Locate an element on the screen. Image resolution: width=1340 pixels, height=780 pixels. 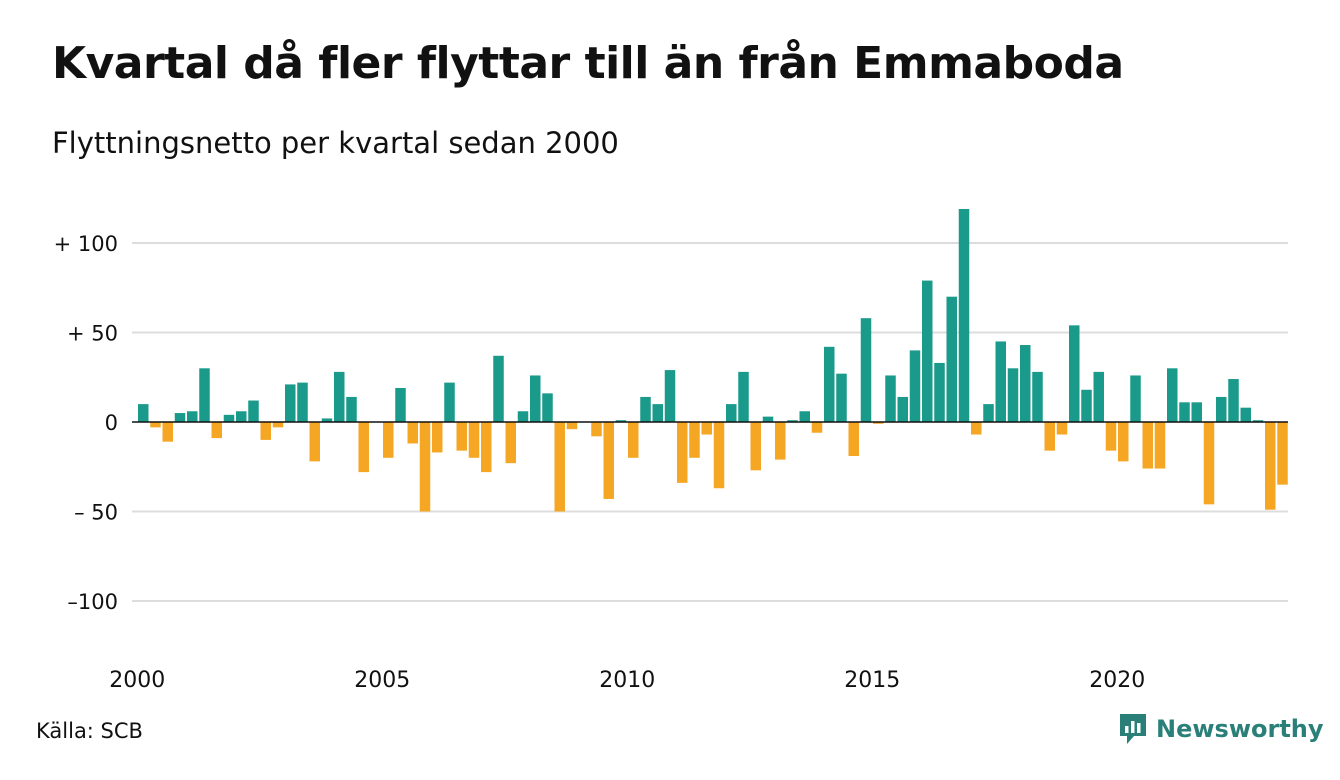
chart-subtitle: Flyttningsnetto per kvartal sedan 2000 is located at coordinates (335, 143).